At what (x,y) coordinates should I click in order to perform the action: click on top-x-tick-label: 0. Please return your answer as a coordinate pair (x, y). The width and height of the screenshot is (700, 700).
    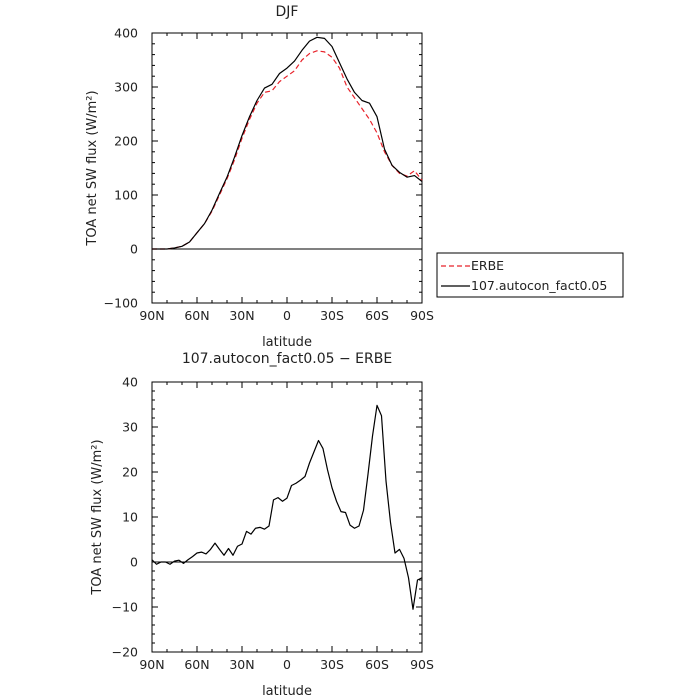
    Looking at the image, I should click on (287, 315).